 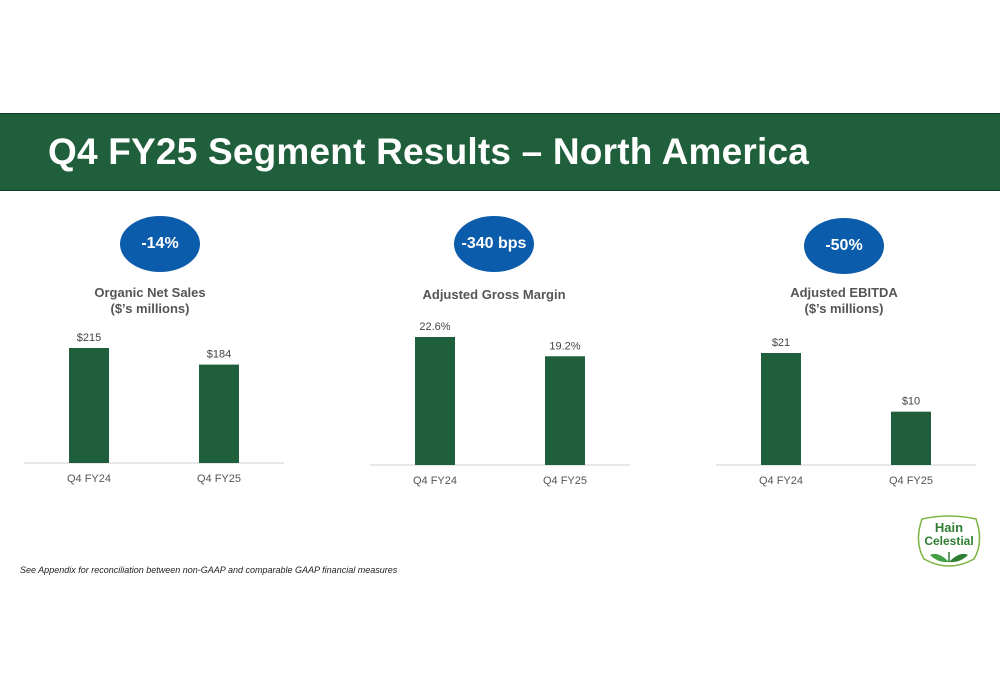 I want to click on data-label: $215, so click(x=89, y=338).